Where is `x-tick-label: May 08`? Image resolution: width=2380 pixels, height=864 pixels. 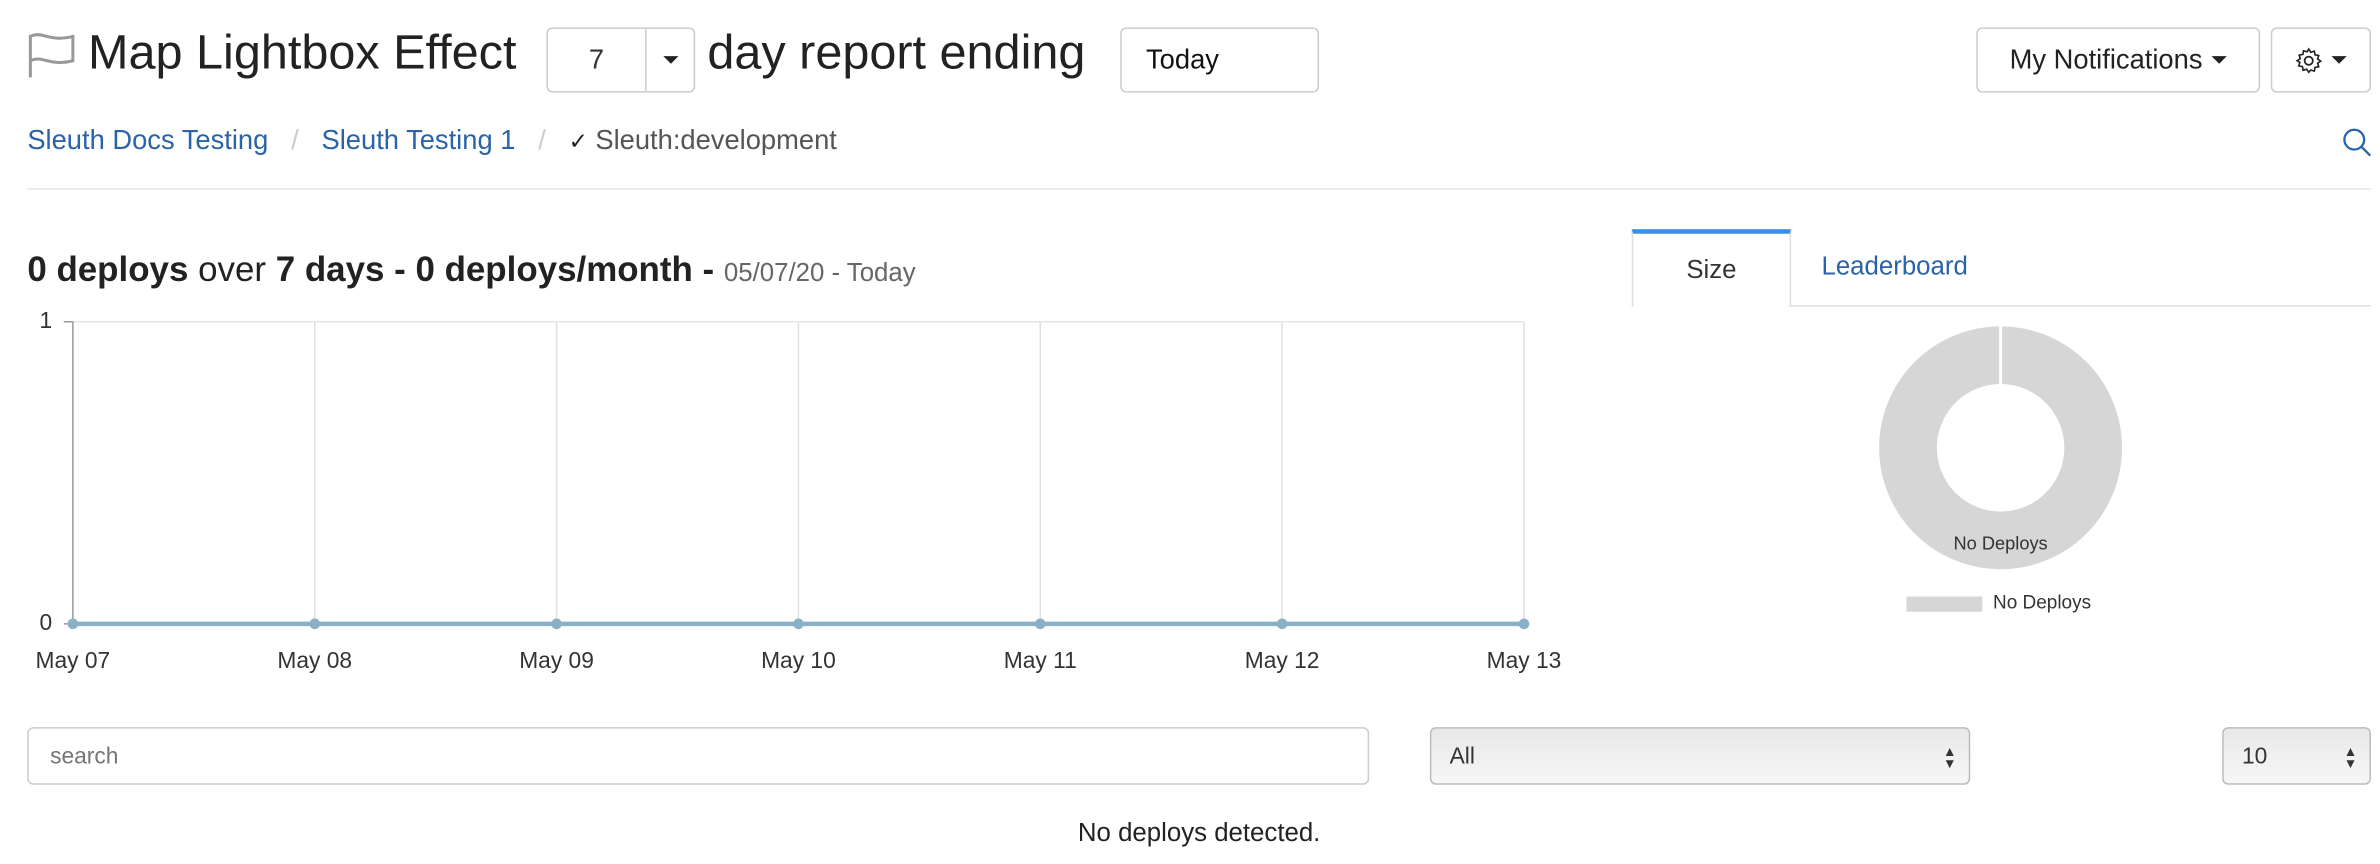
x-tick-label: May 08 is located at coordinates (315, 661).